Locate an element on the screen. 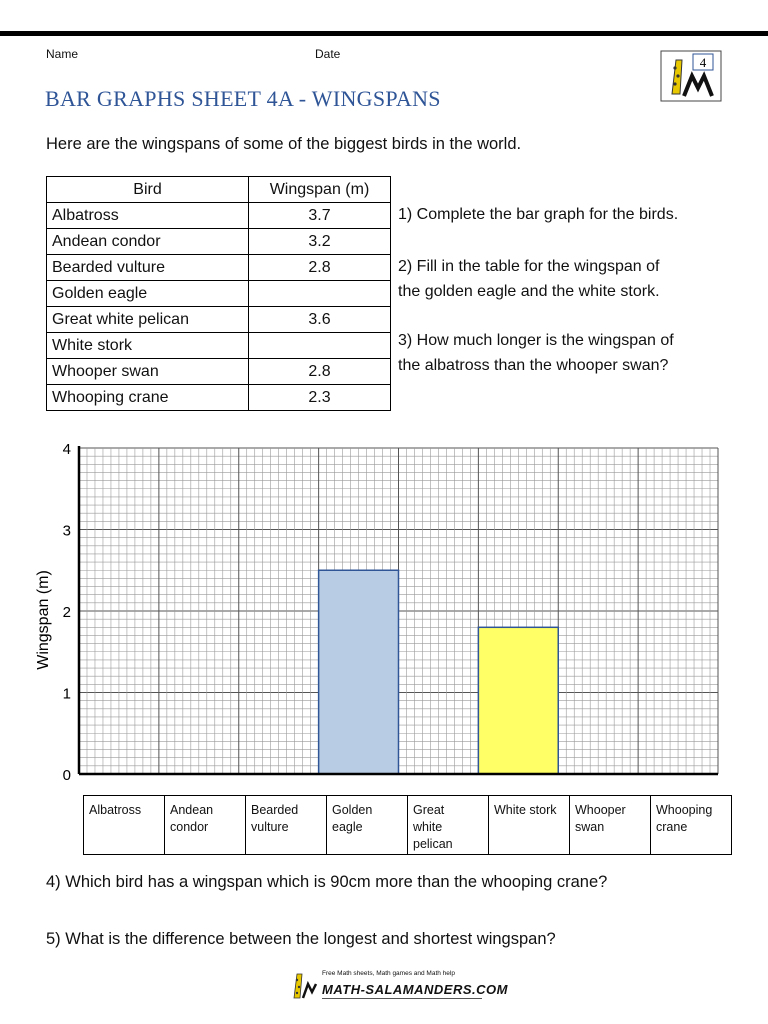  question-2-line-1: 2) Fill in the table for the wingspan of is located at coordinates (529, 266).